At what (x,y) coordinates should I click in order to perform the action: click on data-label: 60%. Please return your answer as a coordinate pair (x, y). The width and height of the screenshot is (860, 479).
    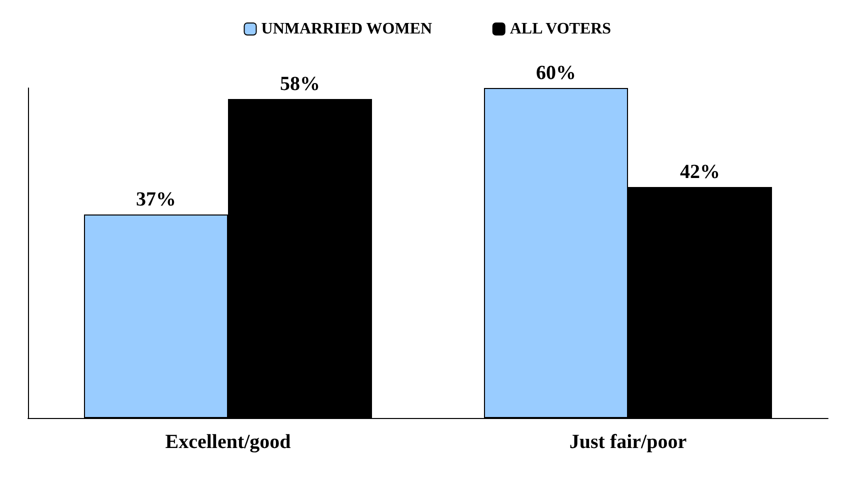
    Looking at the image, I should click on (556, 73).